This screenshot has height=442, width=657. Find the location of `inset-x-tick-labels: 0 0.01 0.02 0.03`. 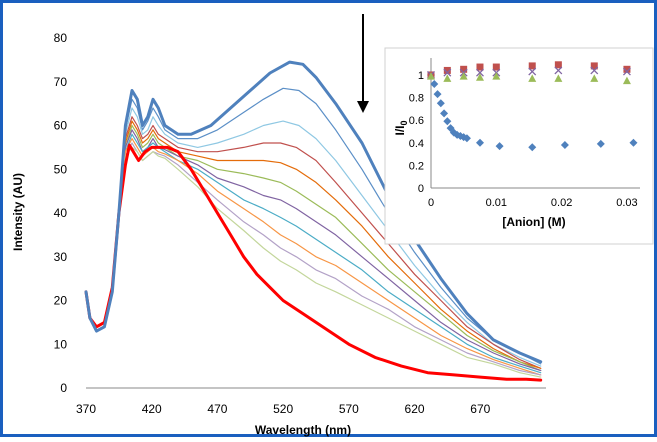

inset-x-tick-labels: 0 0.01 0.02 0.03 is located at coordinates (533, 203).